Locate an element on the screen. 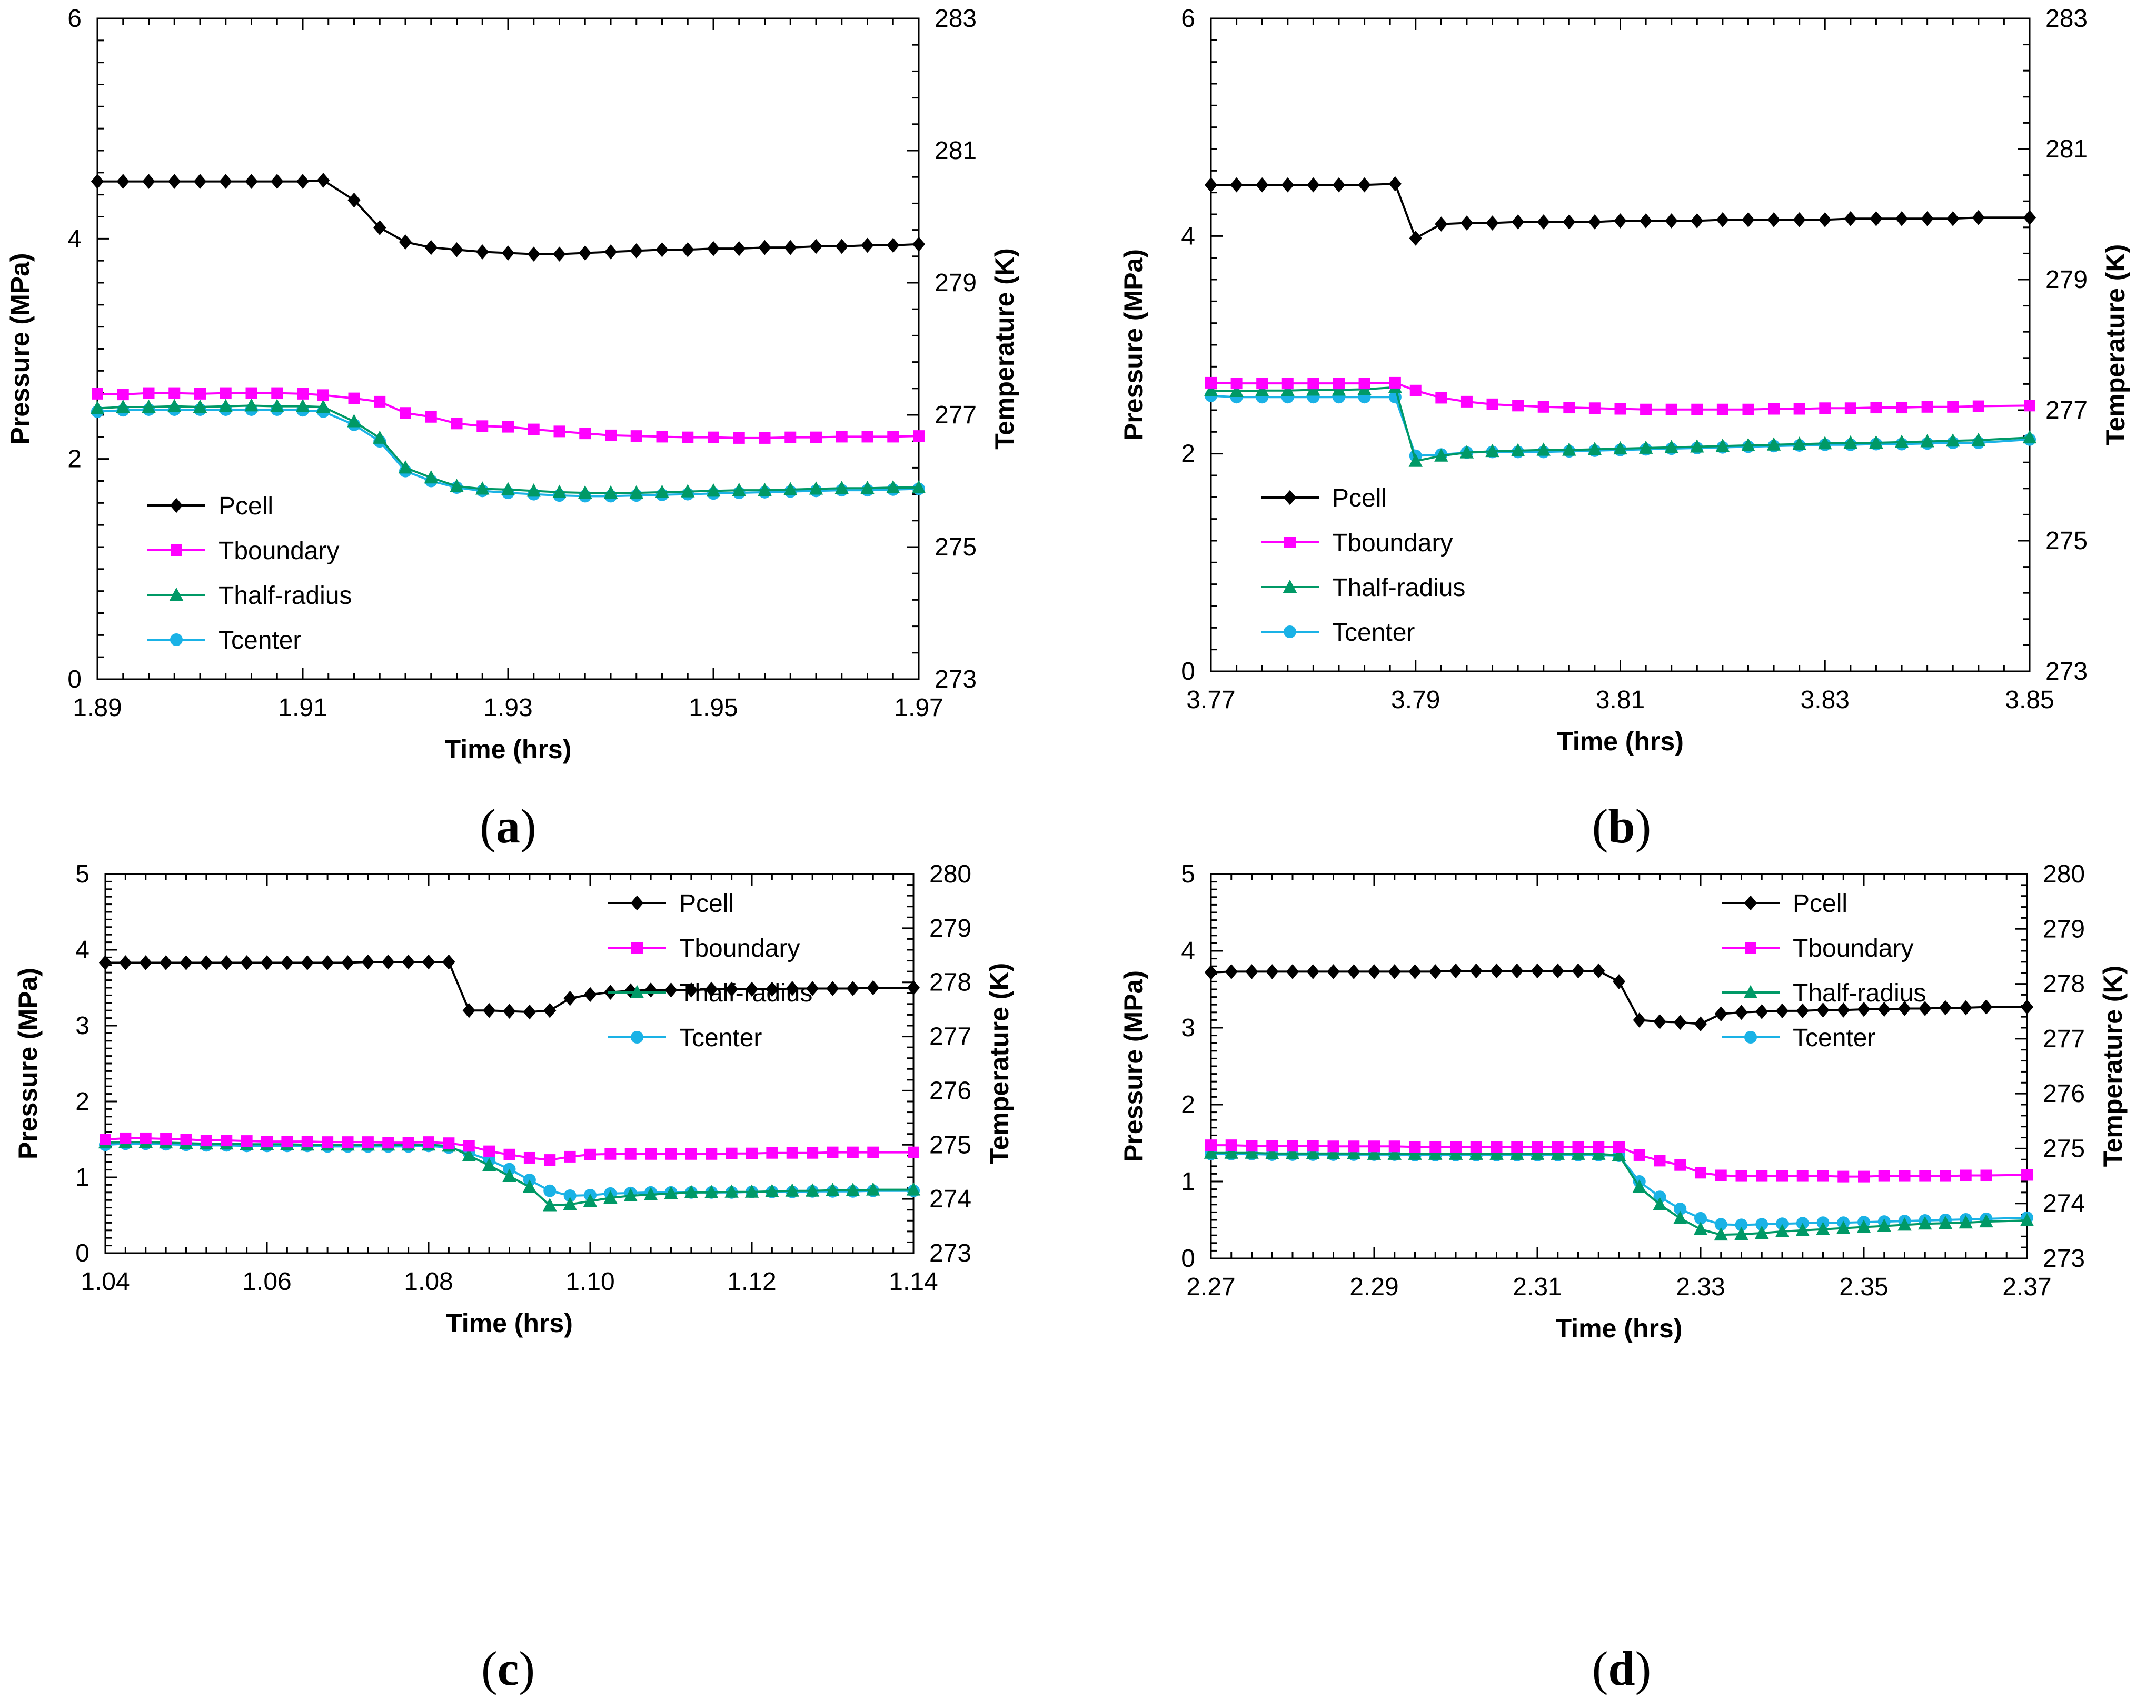 The image size is (2156, 1708). y2-tick-label: 281 is located at coordinates (956, 151).